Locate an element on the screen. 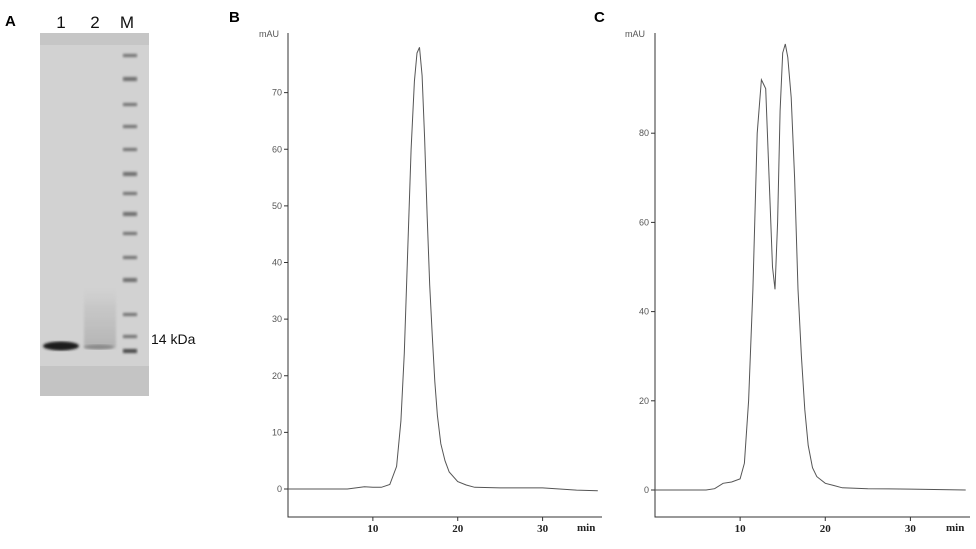 This screenshot has width=976, height=549. y-tick-label-b: 40 is located at coordinates (277, 263).